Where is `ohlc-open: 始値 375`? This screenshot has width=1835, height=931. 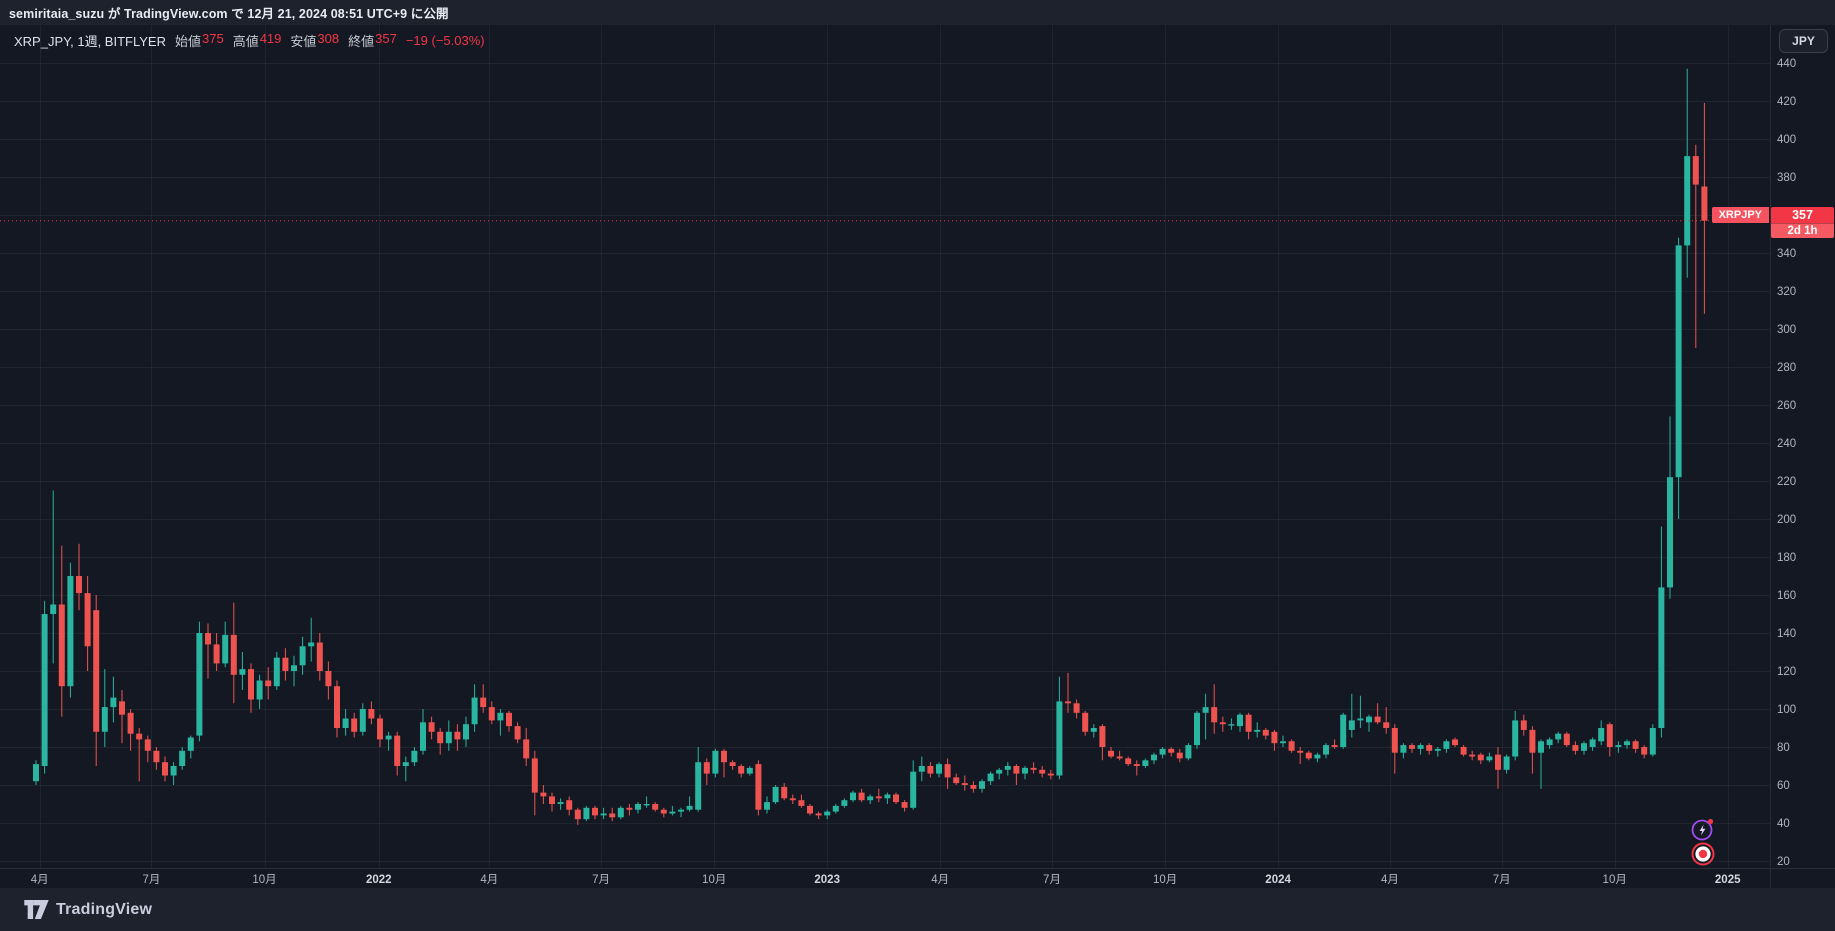 ohlc-open: 始値 375 is located at coordinates (199, 40).